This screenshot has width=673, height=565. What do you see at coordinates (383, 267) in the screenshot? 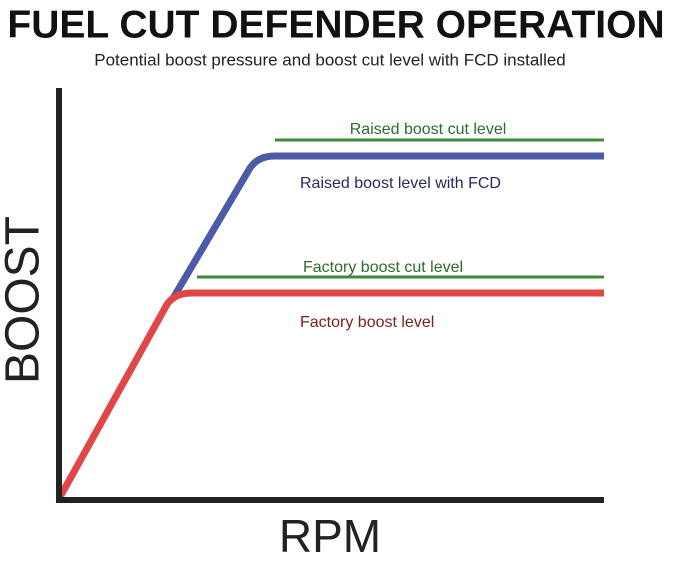
I see `line-label: Factory boost cut level` at bounding box center [383, 267].